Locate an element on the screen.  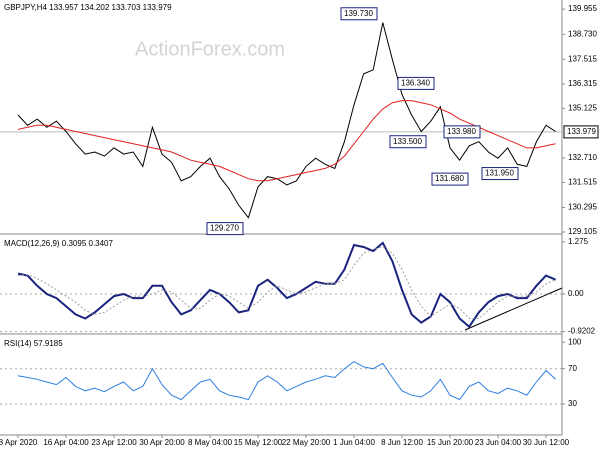
y-tick-label: 0.00 is located at coordinates (576, 293).